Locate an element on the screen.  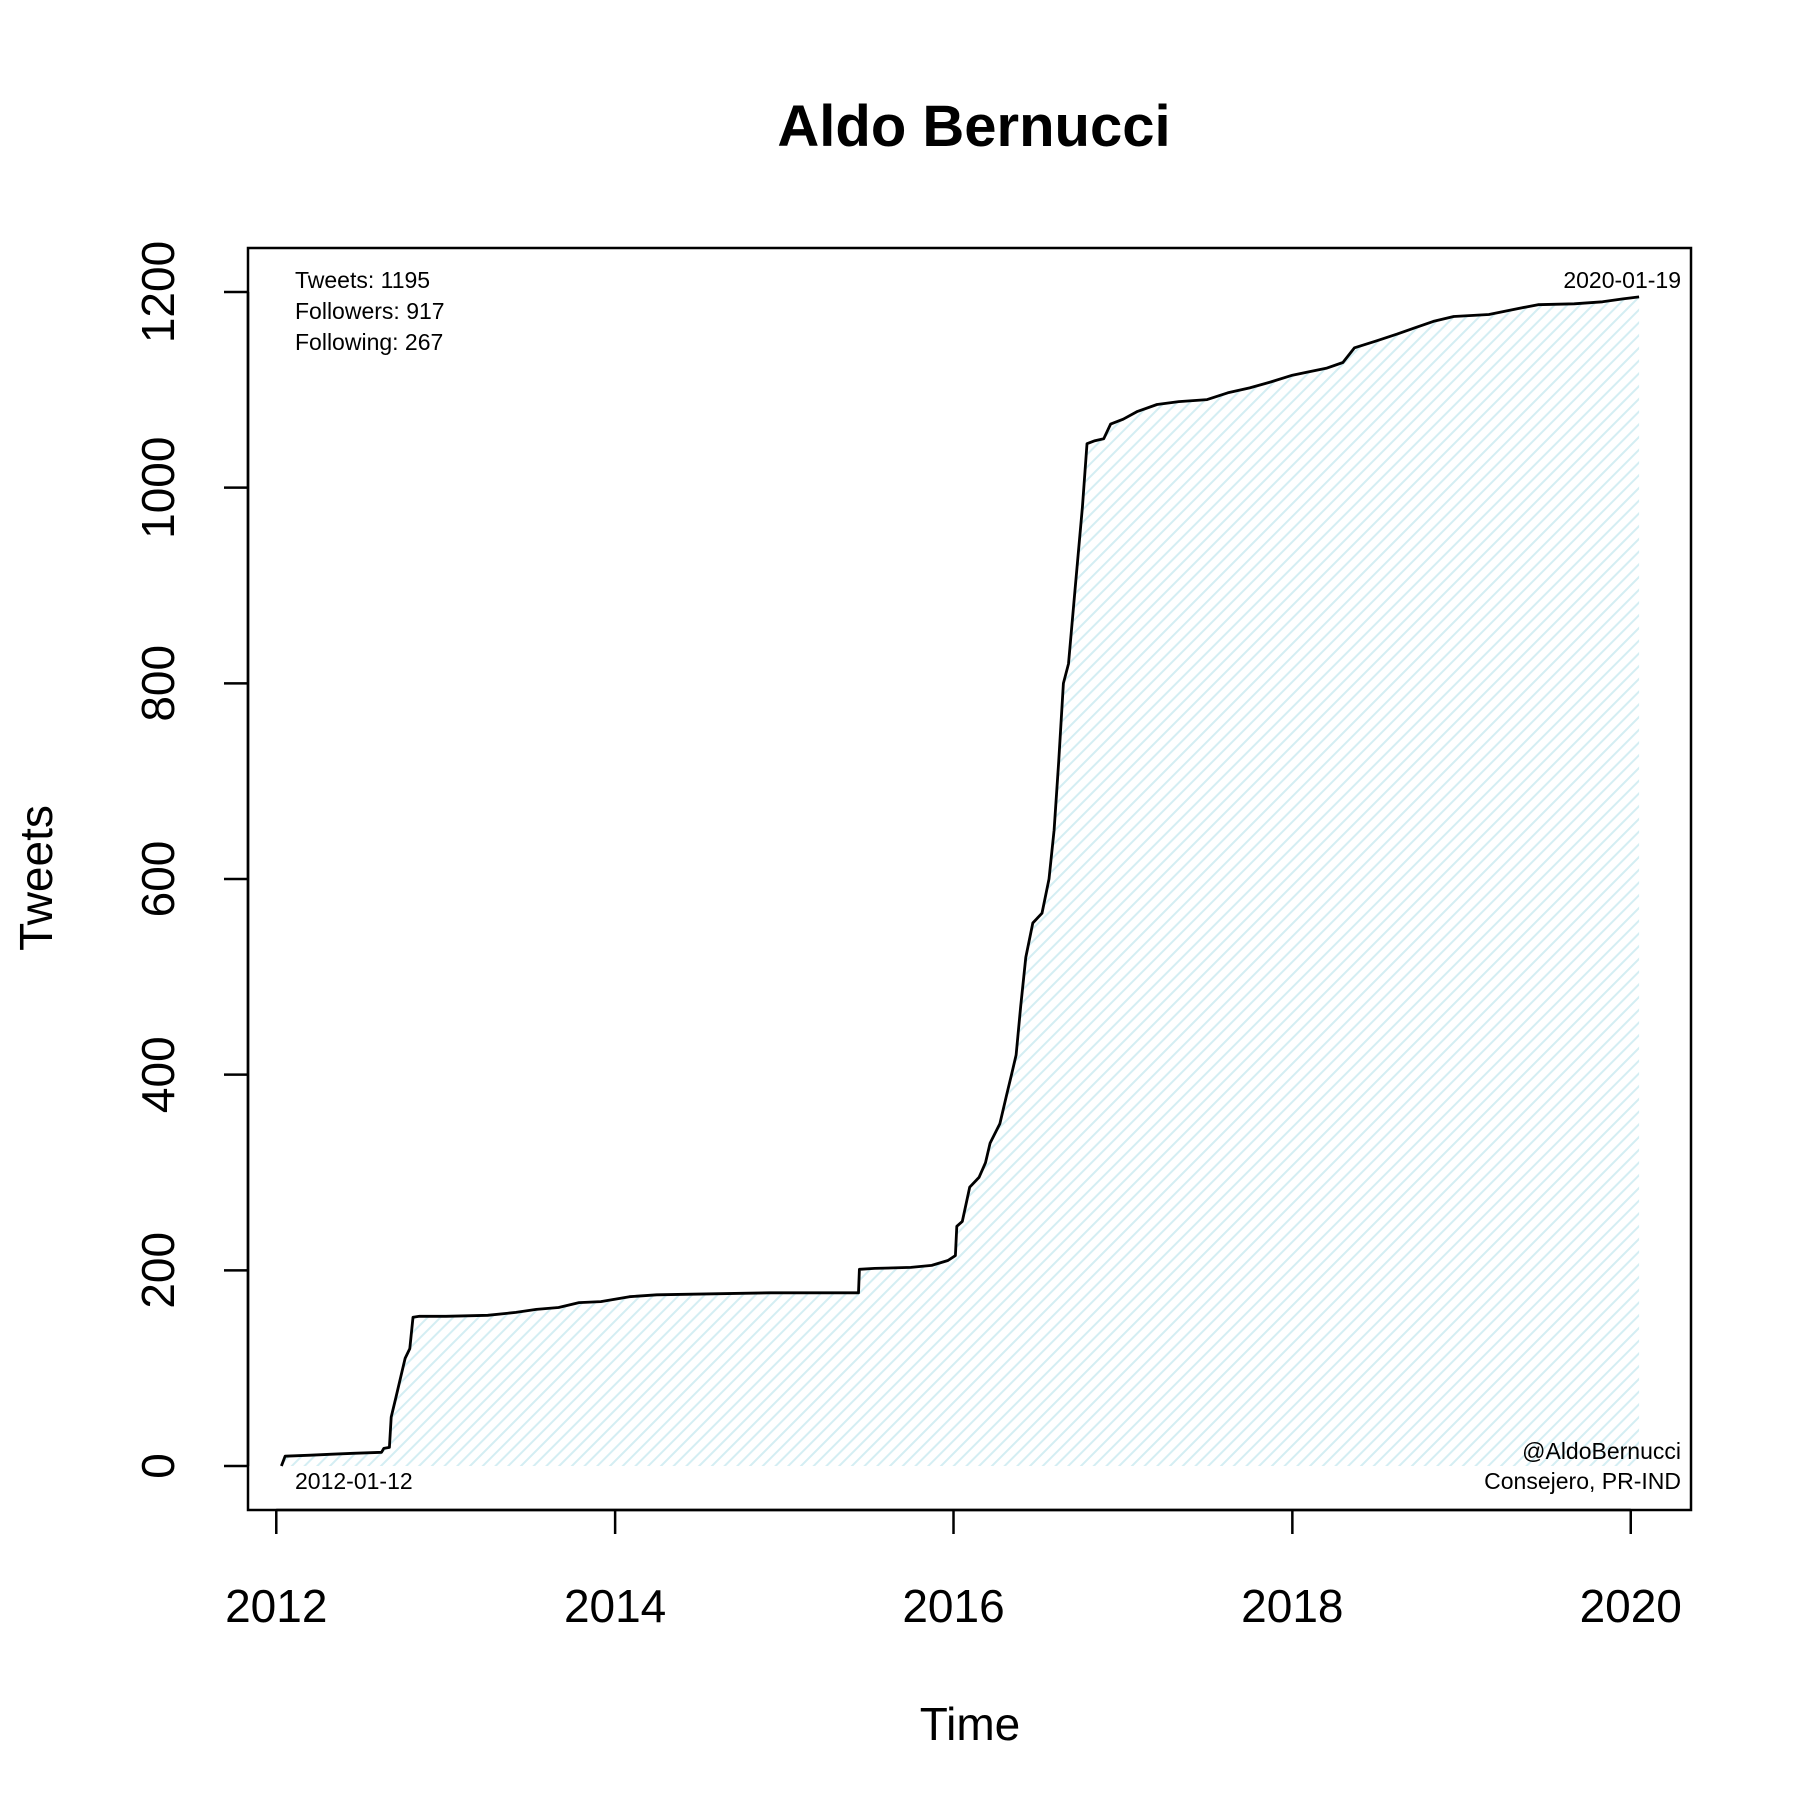
y-tick-label: 1000 is located at coordinates (158, 488).